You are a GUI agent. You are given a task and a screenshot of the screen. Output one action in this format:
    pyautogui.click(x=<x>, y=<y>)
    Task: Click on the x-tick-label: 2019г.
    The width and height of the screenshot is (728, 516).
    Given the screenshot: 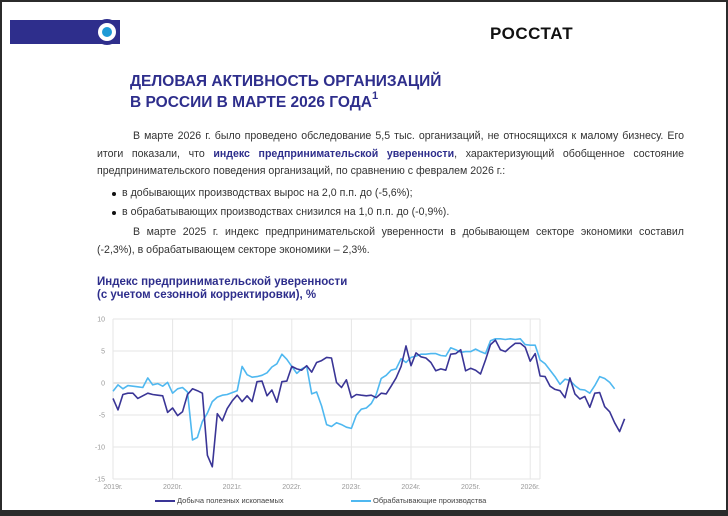 What is the action you would take?
    pyautogui.click(x=112, y=487)
    